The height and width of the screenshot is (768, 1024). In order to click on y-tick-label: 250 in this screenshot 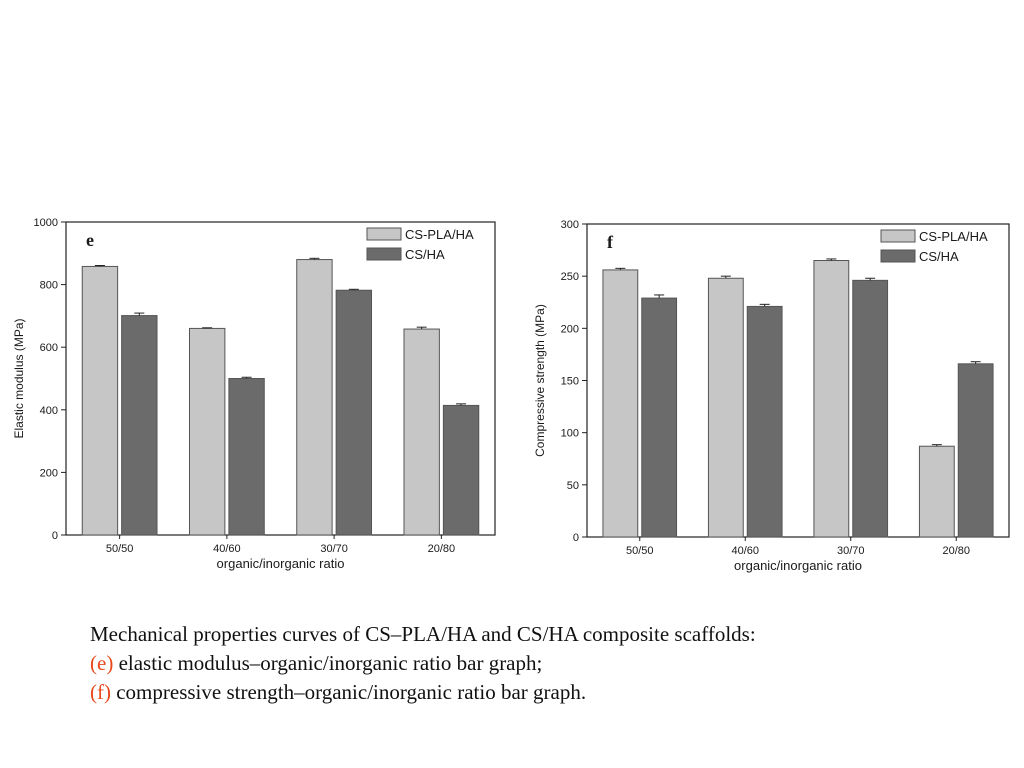, I will do `click(570, 277)`.